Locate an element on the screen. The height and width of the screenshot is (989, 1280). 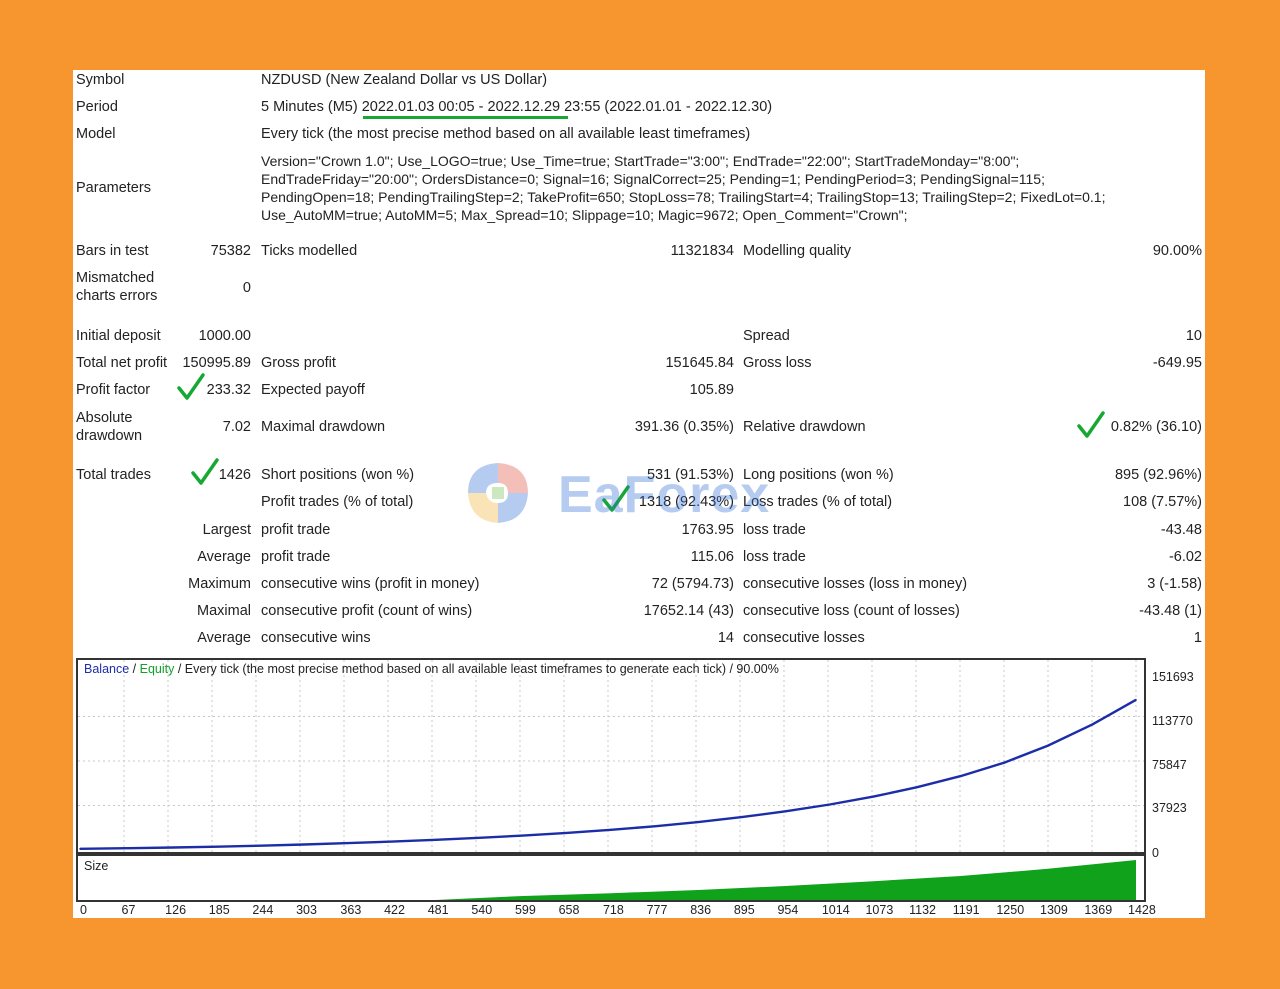
pfactor-value: 233.32 is located at coordinates (228, 390).